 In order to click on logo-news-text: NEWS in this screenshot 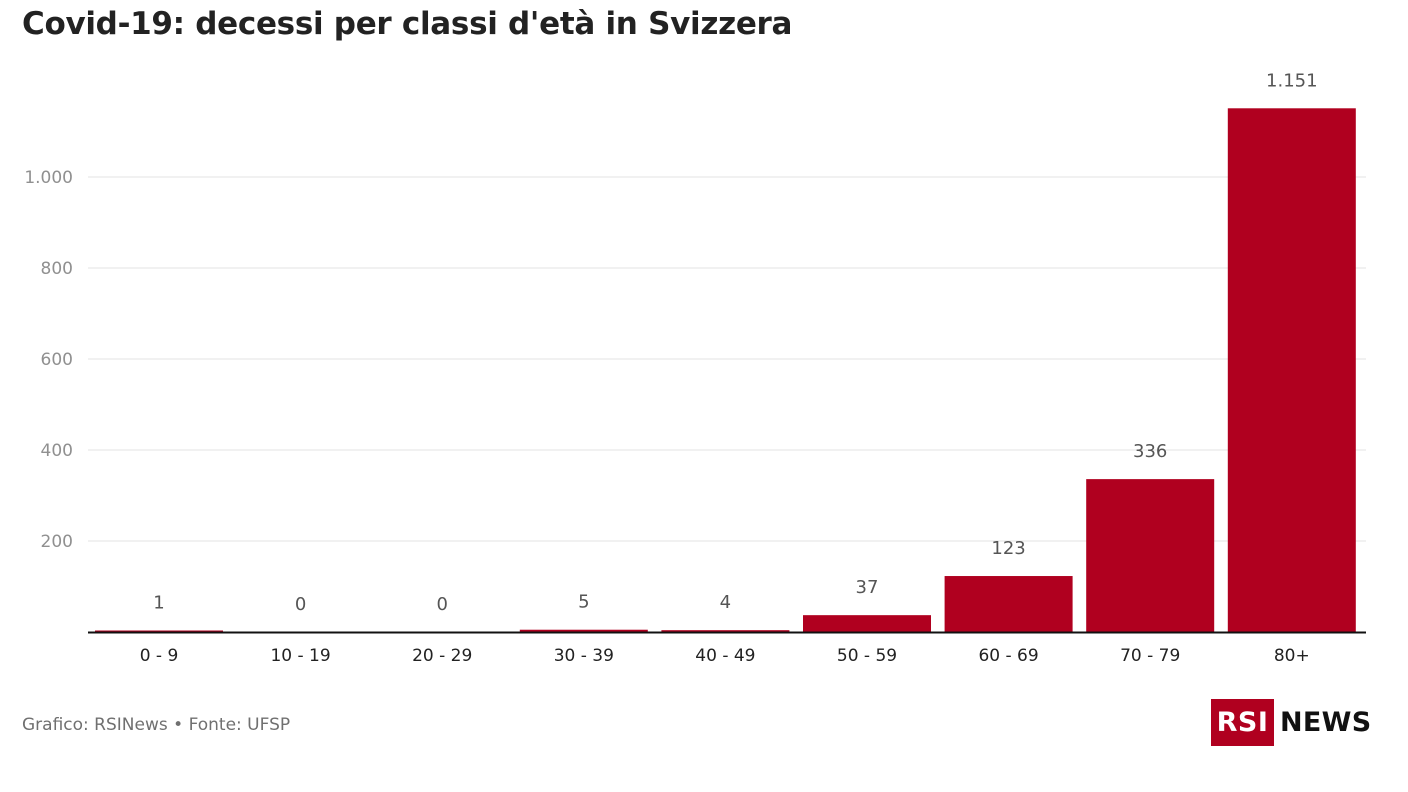, I will do `click(1326, 722)`.